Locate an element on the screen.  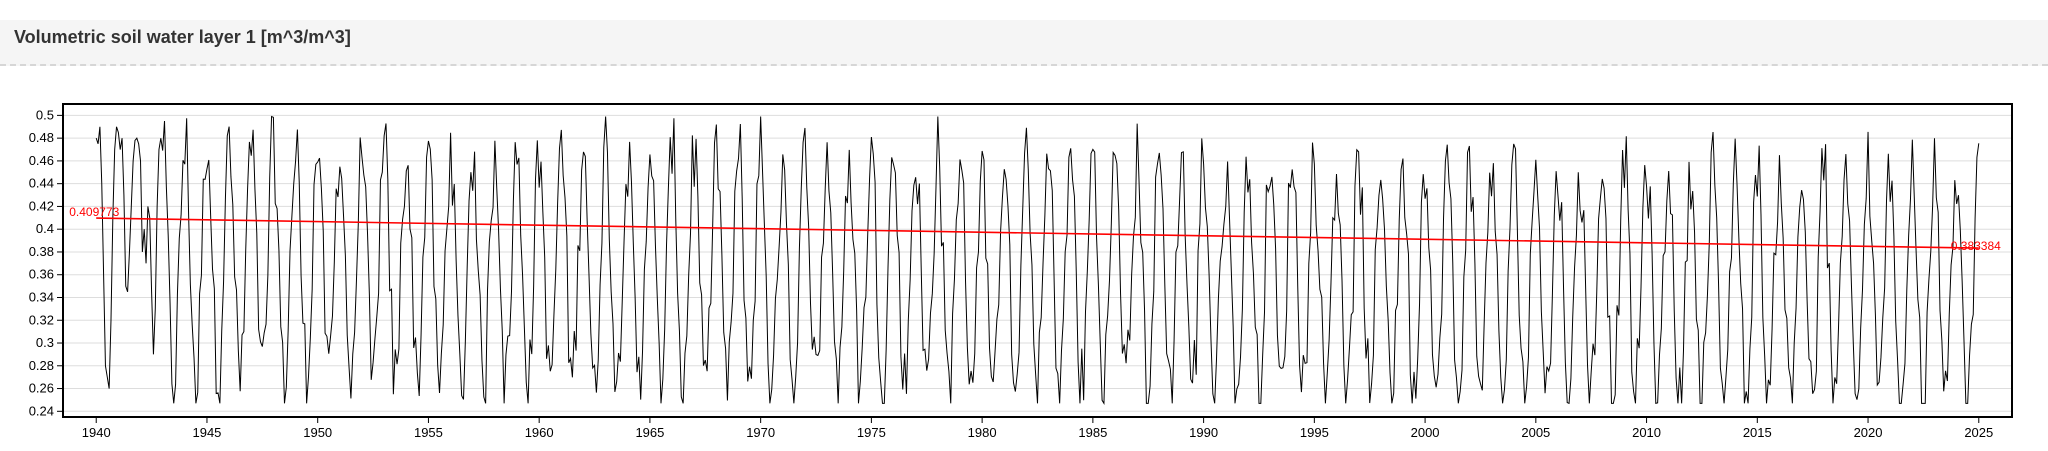
y-tick-label: 0.5 is located at coordinates (45, 114).